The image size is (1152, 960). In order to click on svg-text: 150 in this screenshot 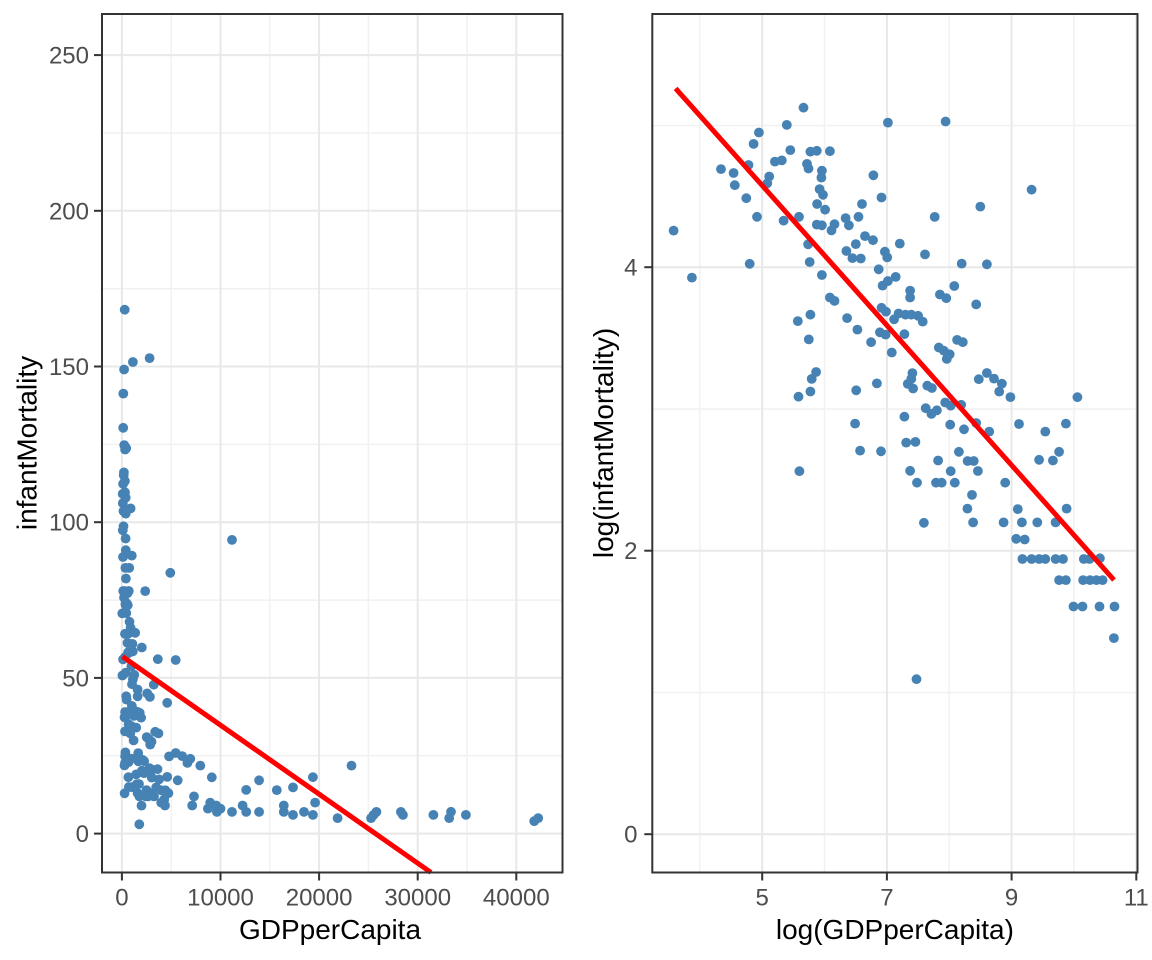, I will do `click(69, 367)`.